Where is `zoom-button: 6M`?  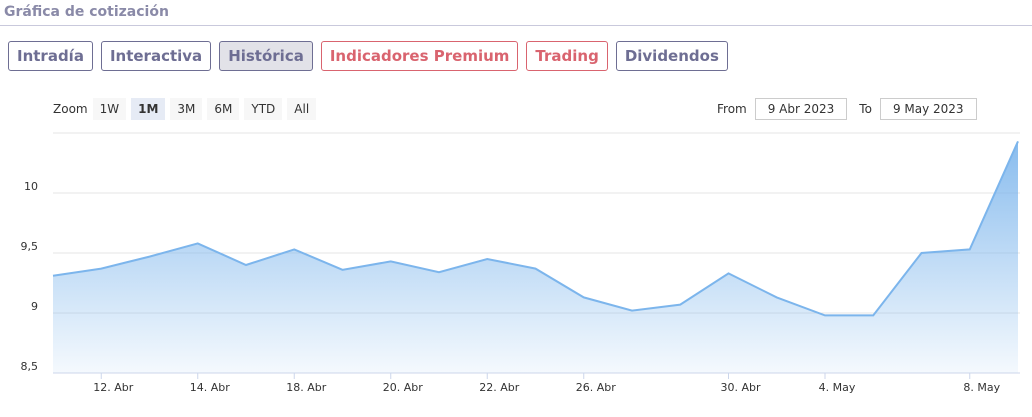 zoom-button: 6M is located at coordinates (223, 109).